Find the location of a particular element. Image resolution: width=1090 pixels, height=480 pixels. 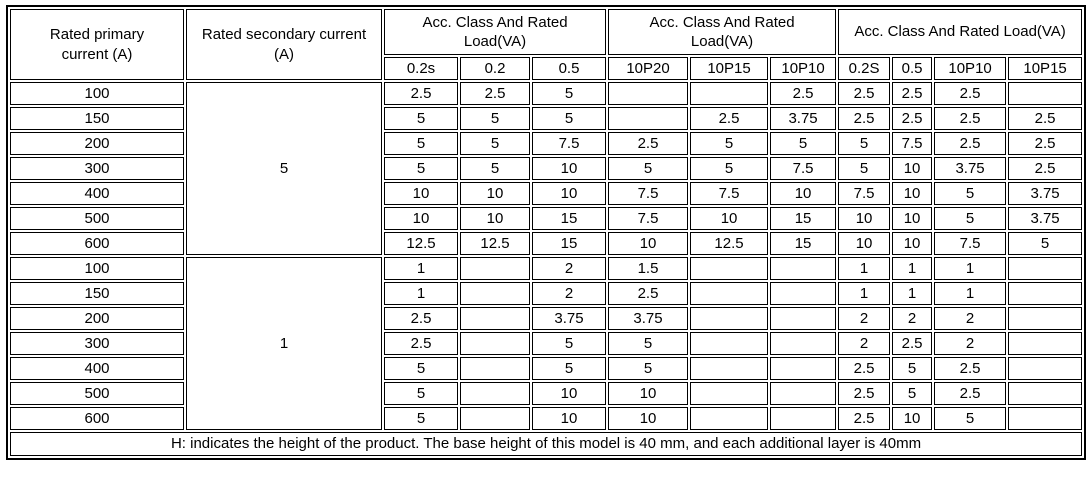

col-header-10p10-b: 10P10 is located at coordinates (970, 68).